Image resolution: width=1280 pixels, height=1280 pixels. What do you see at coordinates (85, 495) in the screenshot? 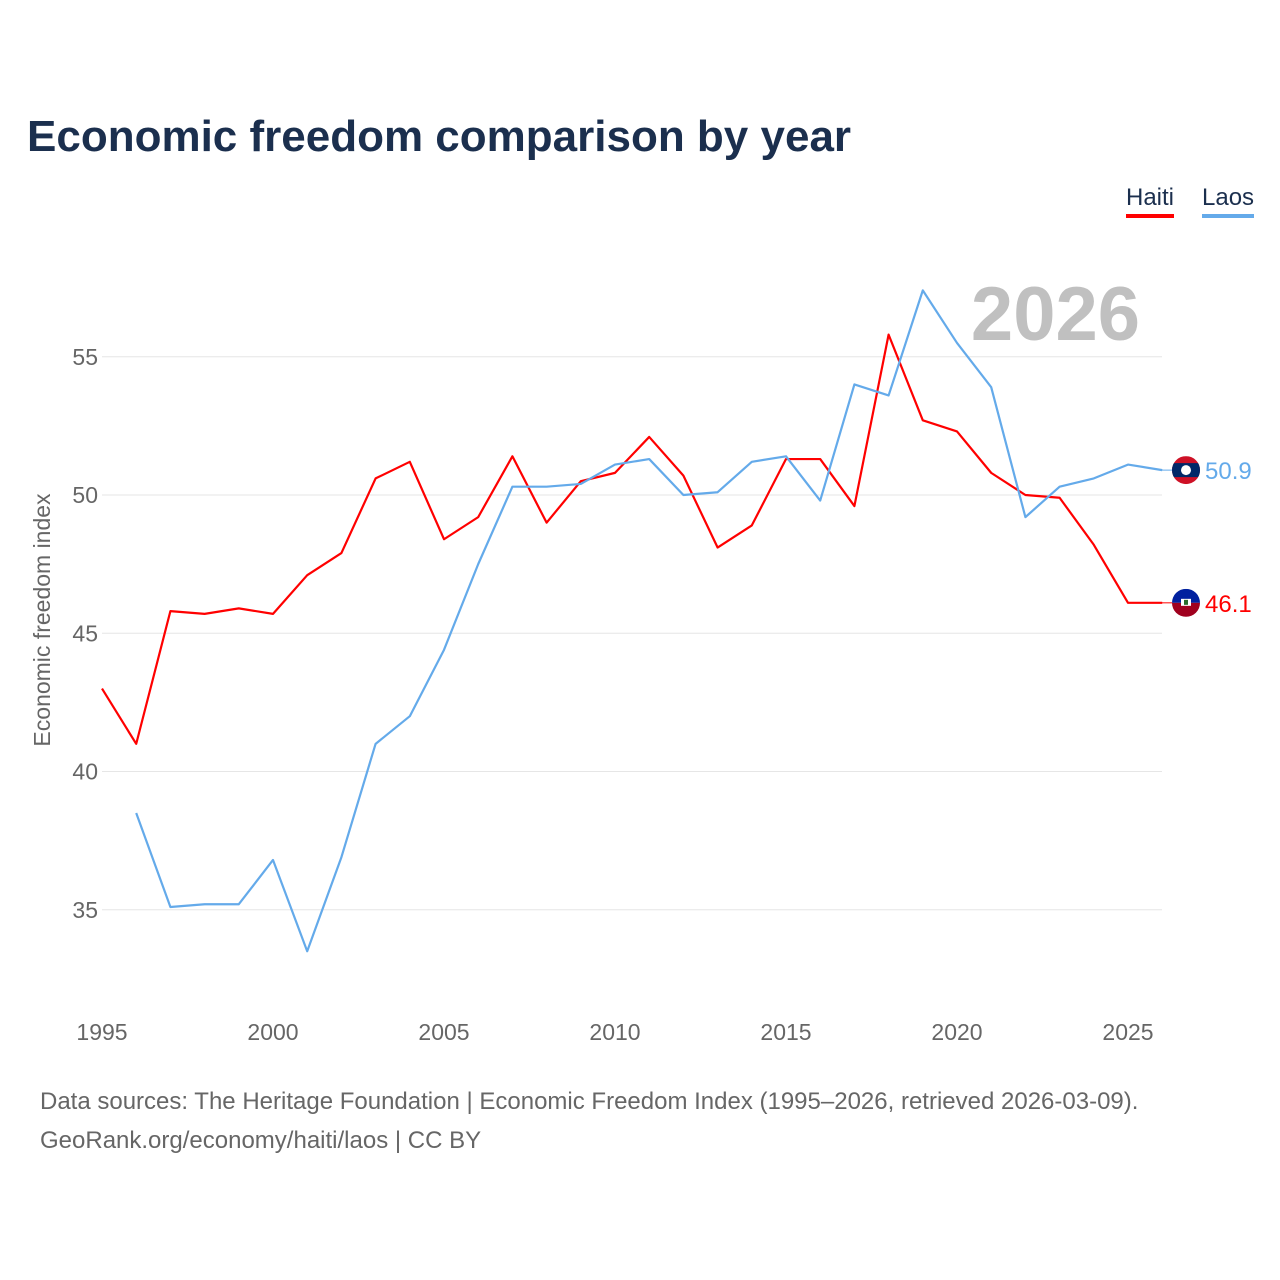
I see `y-tick-label: 50` at bounding box center [85, 495].